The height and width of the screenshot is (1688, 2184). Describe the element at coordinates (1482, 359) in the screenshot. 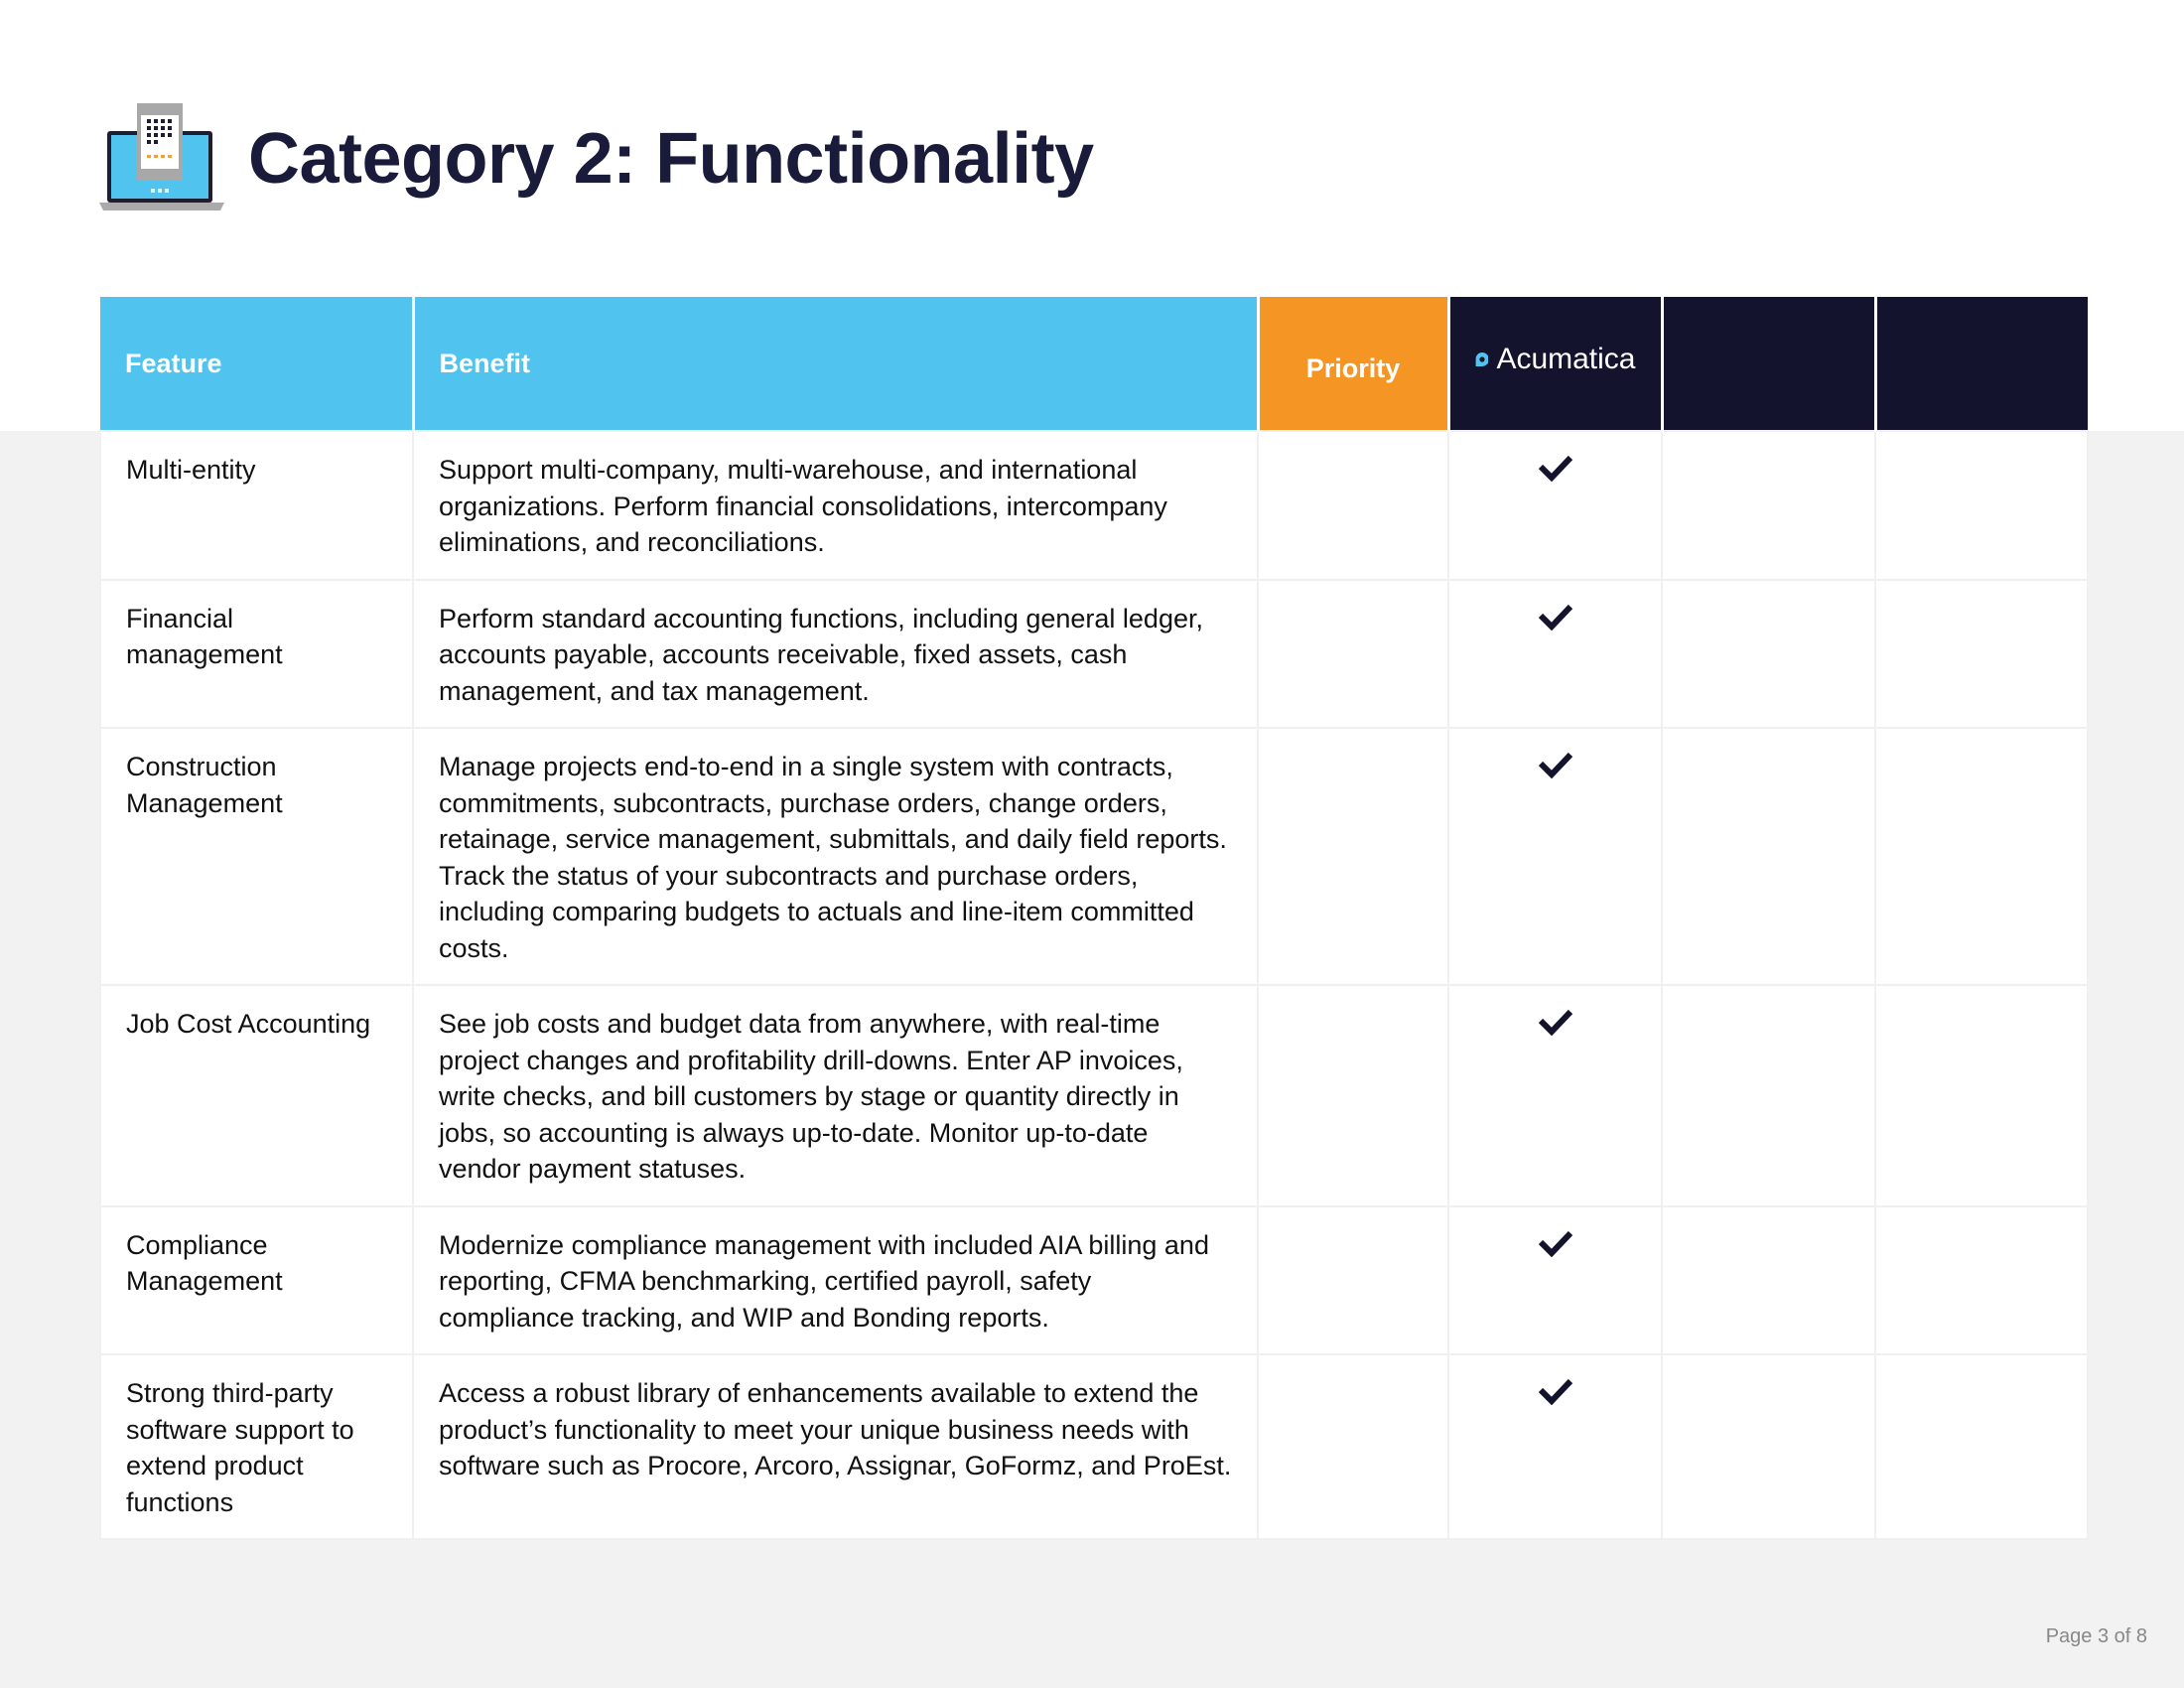

I see `acumatica-logo-icon` at that location.